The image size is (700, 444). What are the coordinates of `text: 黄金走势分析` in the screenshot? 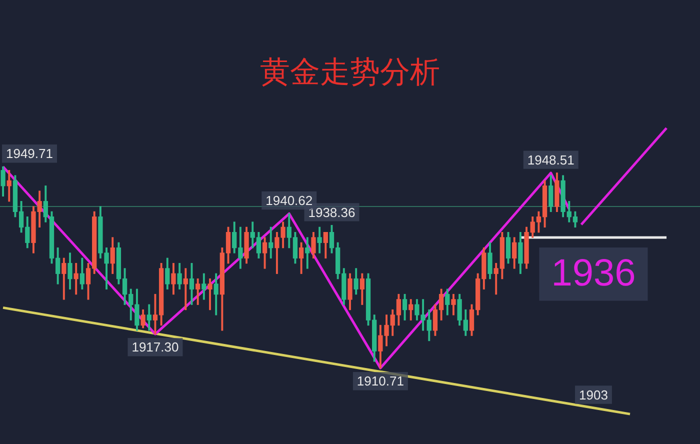 It's located at (350, 73).